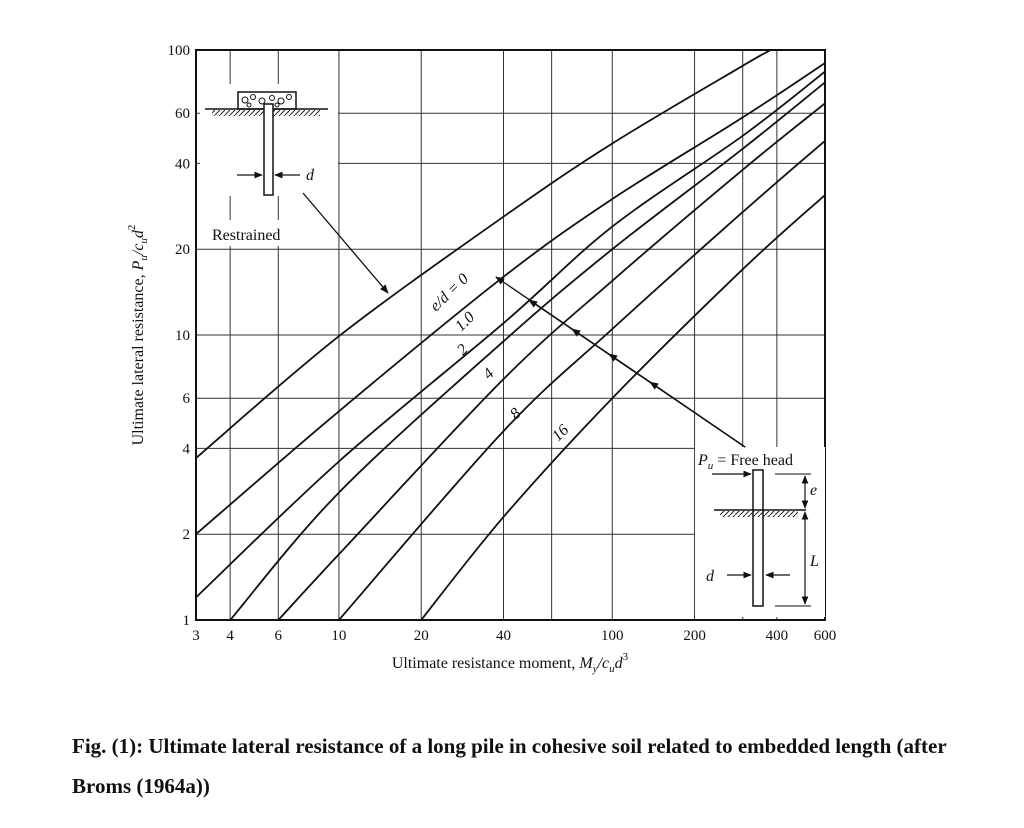  Describe the element at coordinates (310, 175) in the screenshot. I see `restrained-d-label: d` at that location.